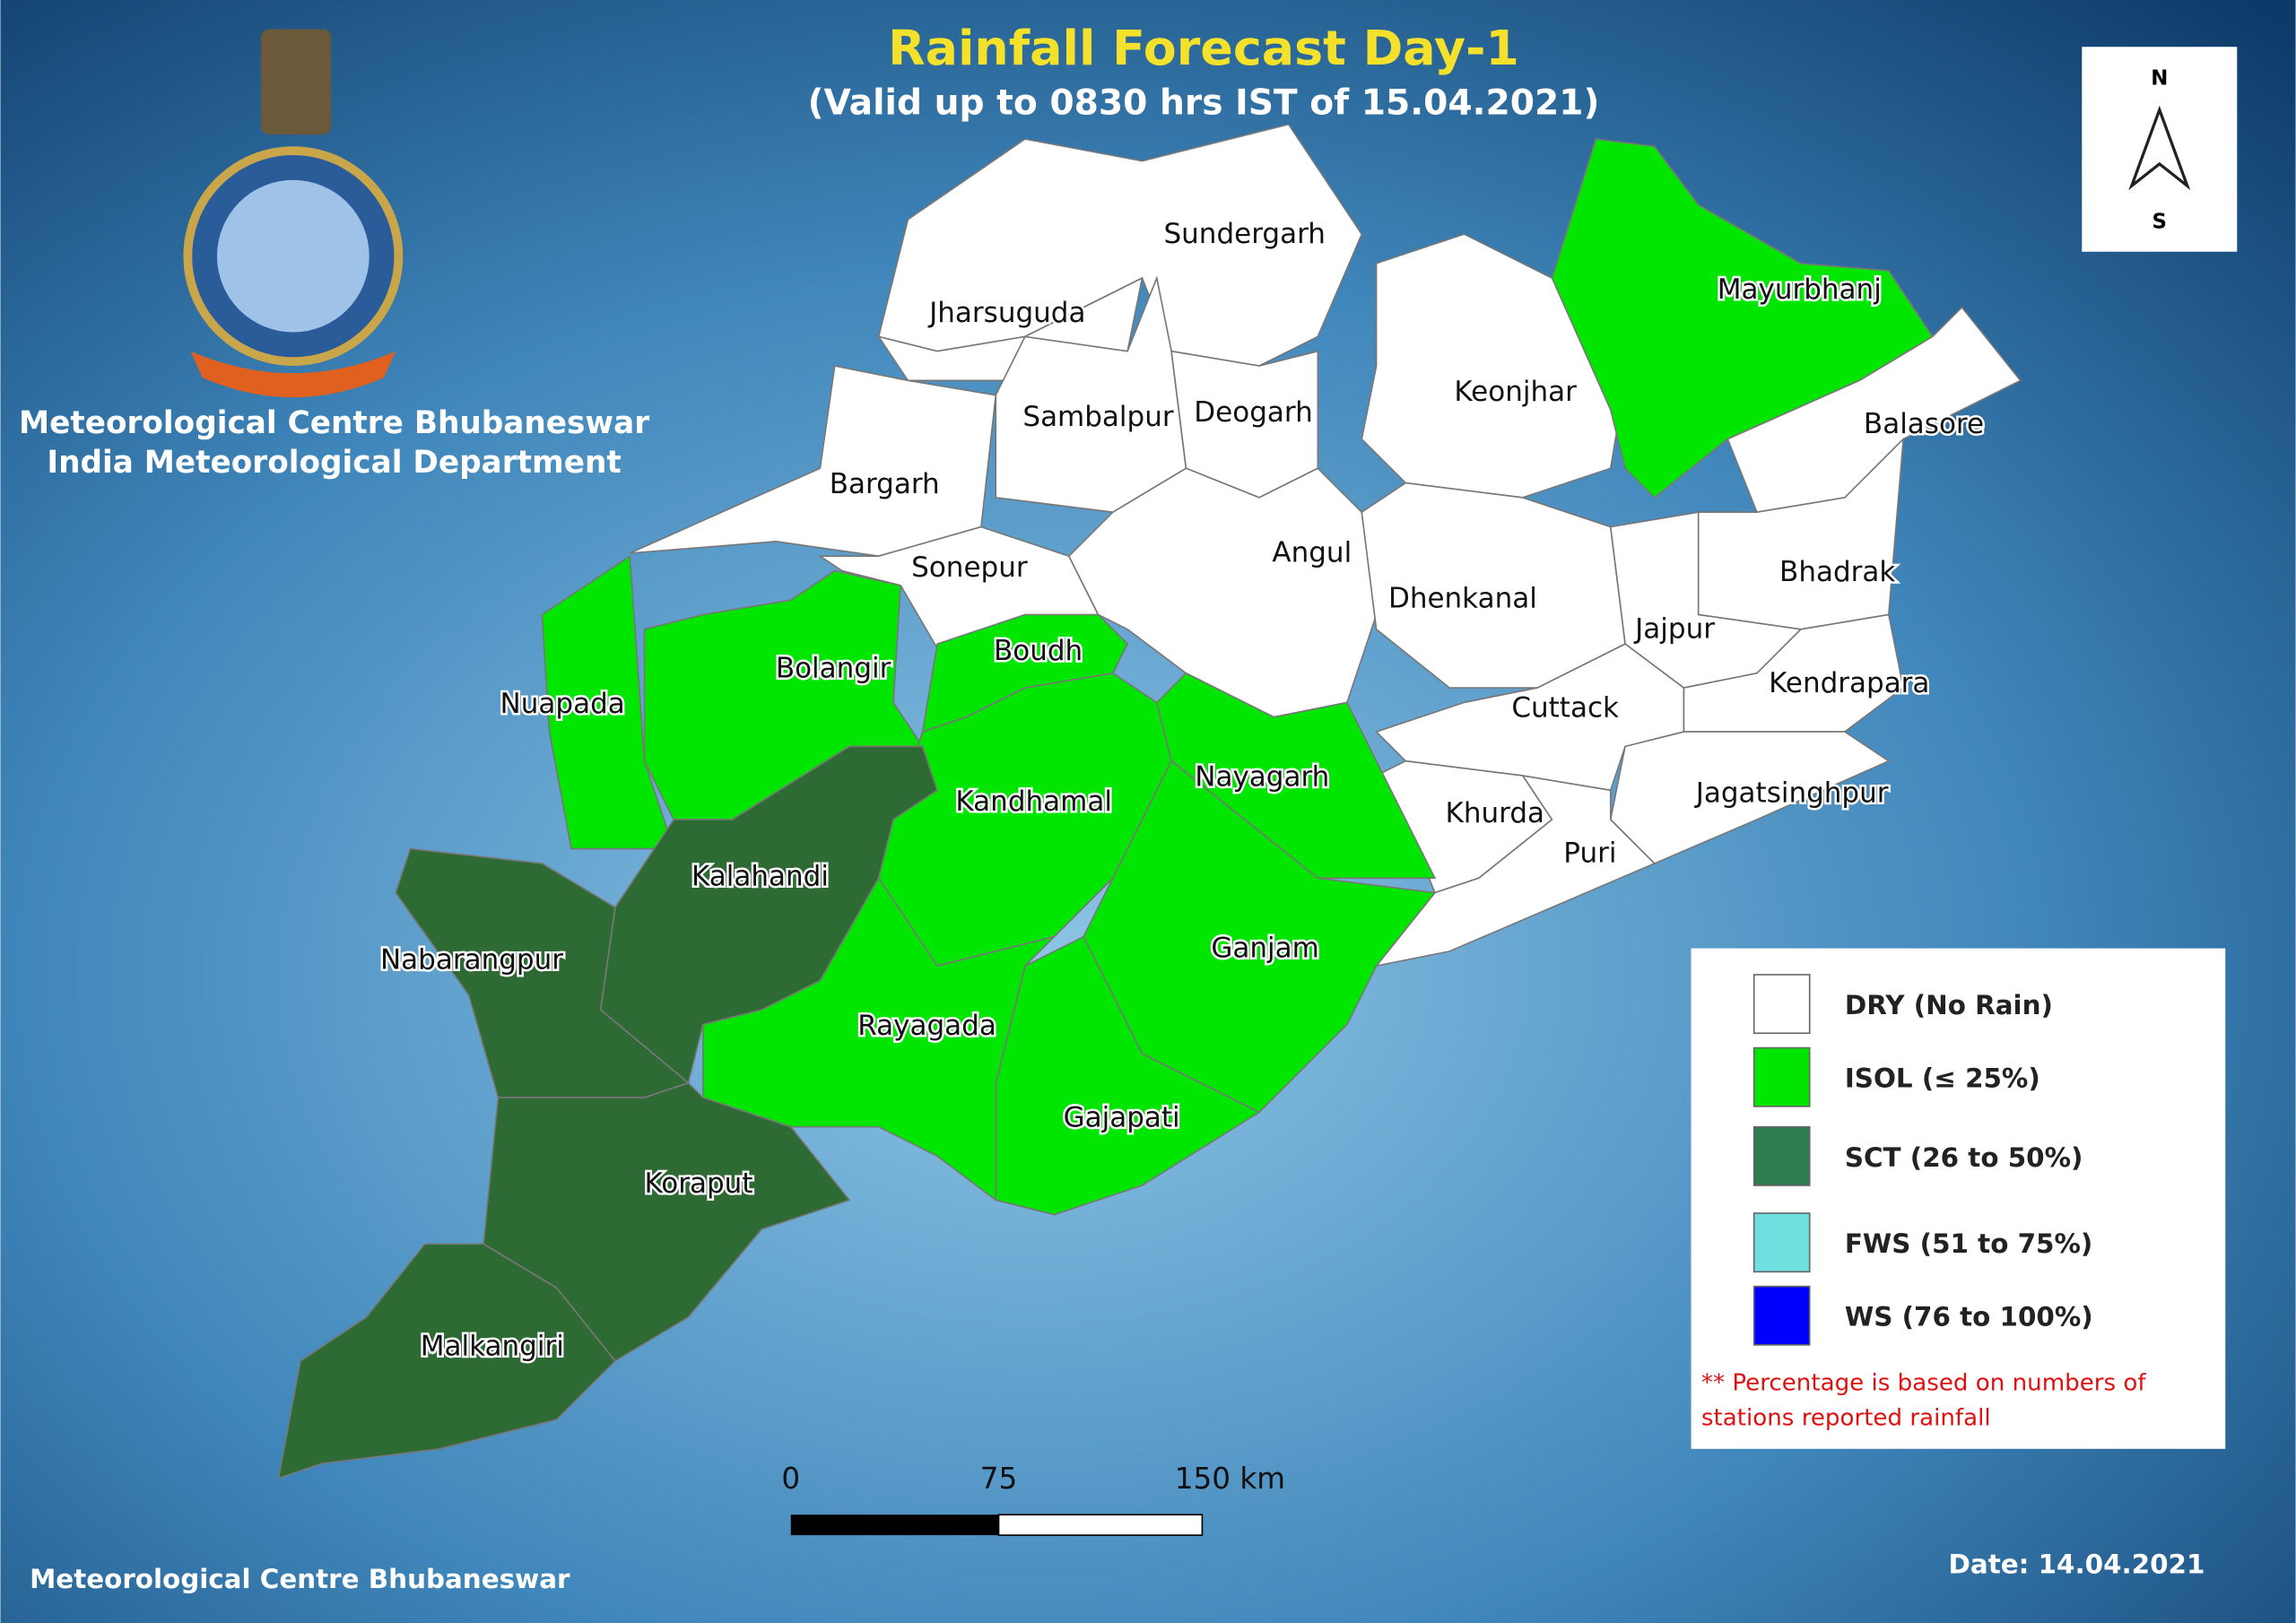 This screenshot has height=1623, width=2296. Describe the element at coordinates (833, 669) in the screenshot. I see `district-label: Bolangir` at that location.